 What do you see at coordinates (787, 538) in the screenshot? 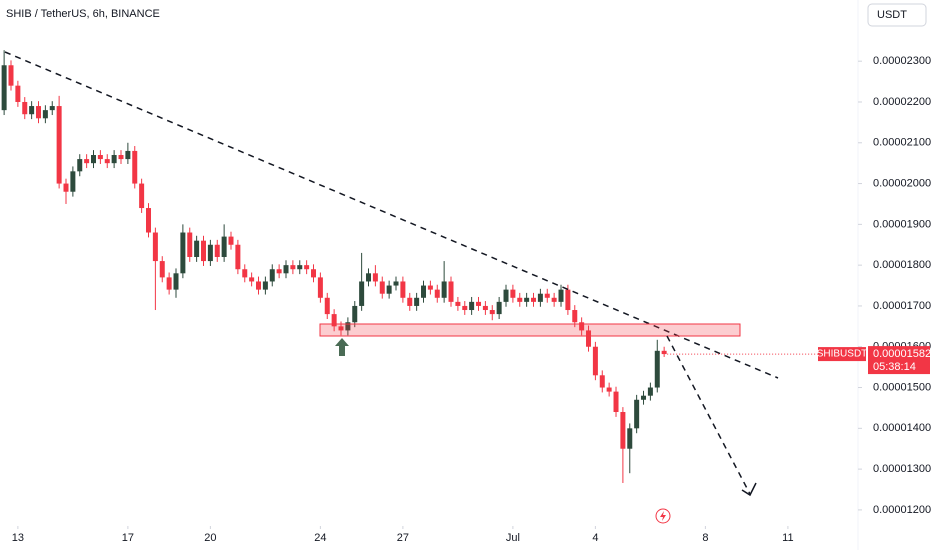
I see `x-tick-label: 11` at bounding box center [787, 538].